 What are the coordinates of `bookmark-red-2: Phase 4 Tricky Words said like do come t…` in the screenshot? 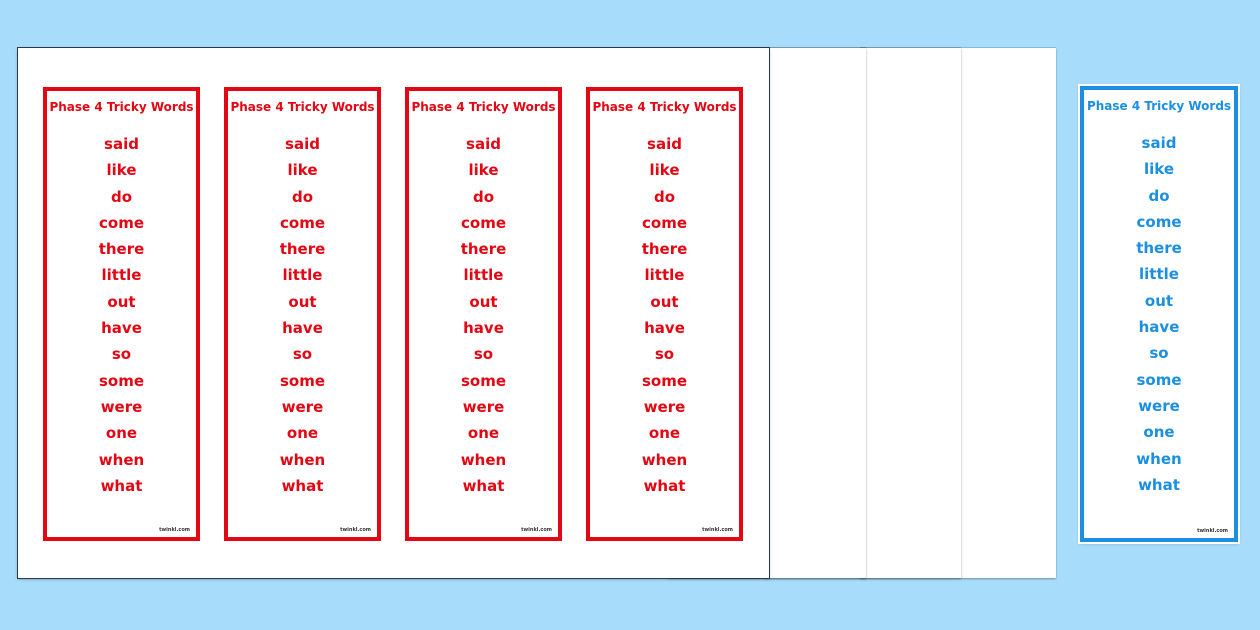 It's located at (302, 314).